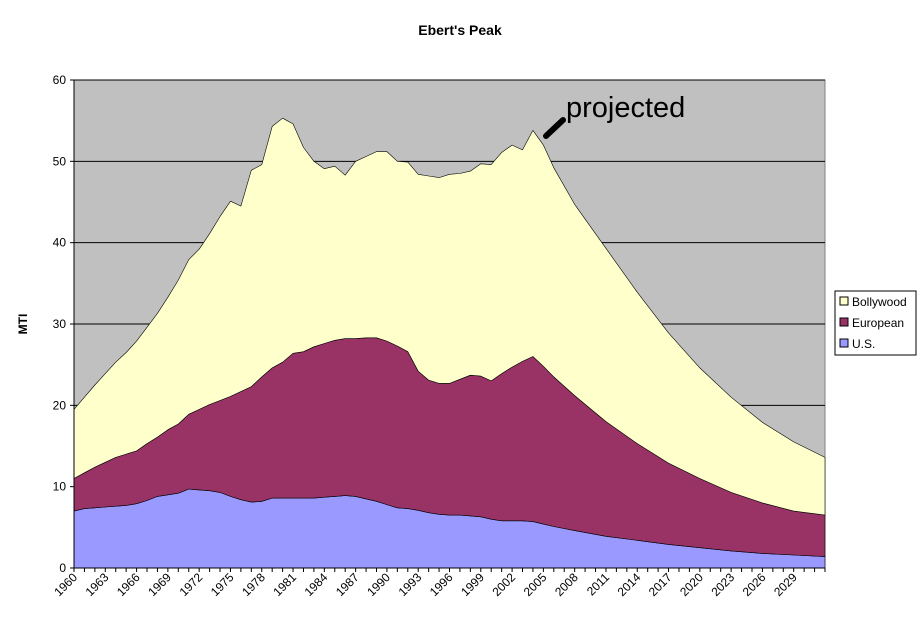 This screenshot has height=625, width=922. What do you see at coordinates (253, 584) in the screenshot?
I see `x-tick-label: 1978` at bounding box center [253, 584].